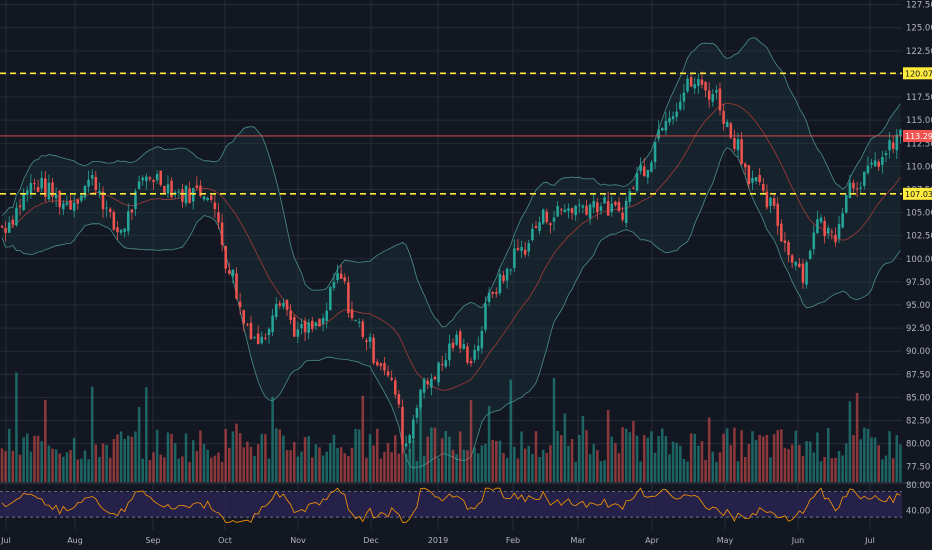 Image resolution: width=932 pixels, height=550 pixels. I want to click on level-tag-label: 113.29, so click(918, 136).